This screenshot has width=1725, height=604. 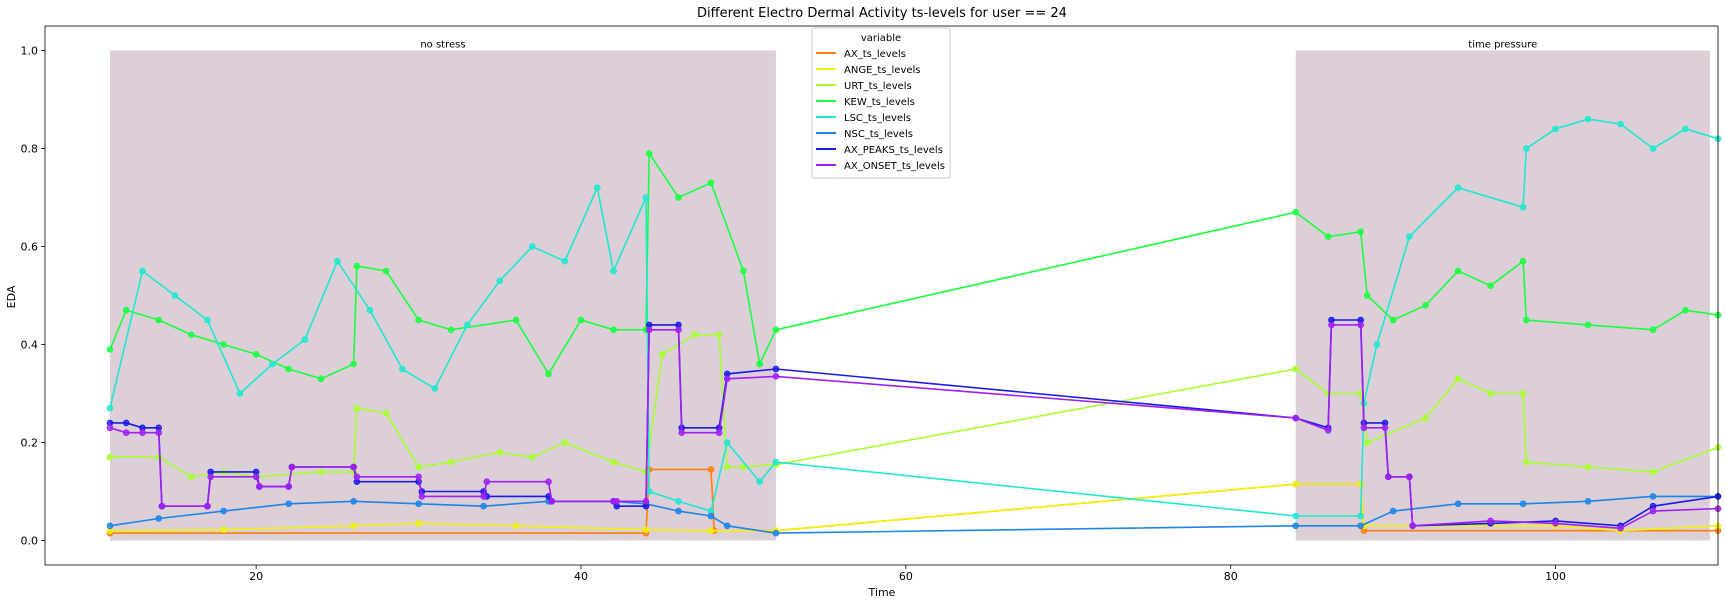 I want to click on x-tick-label: 40, so click(x=581, y=576).